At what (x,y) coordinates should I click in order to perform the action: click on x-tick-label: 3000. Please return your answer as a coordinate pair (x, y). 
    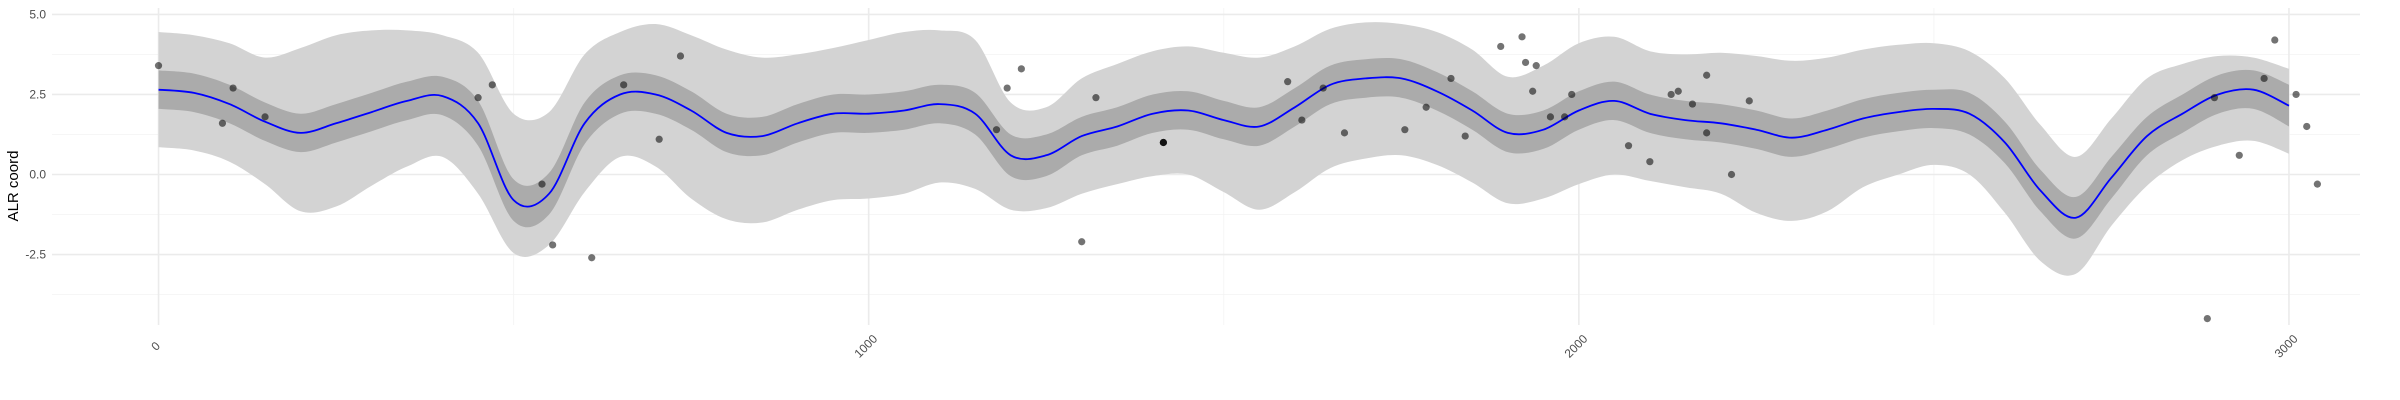
    Looking at the image, I should click on (2286, 346).